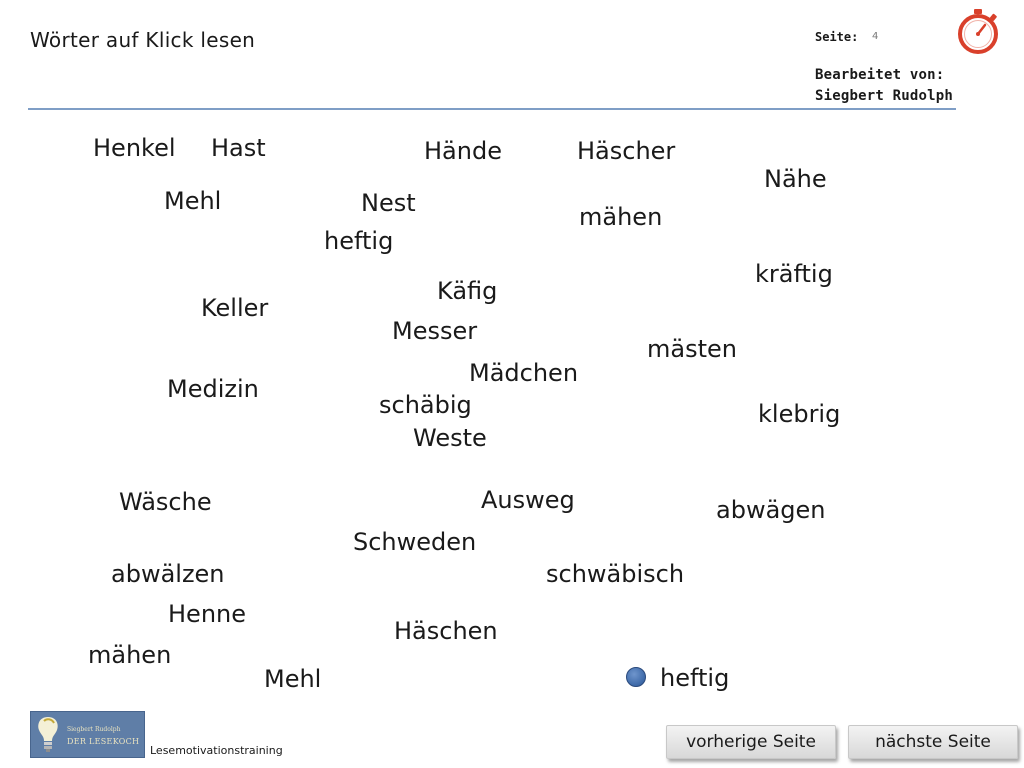  What do you see at coordinates (463, 151) in the screenshot?
I see `word-haende: Hände` at bounding box center [463, 151].